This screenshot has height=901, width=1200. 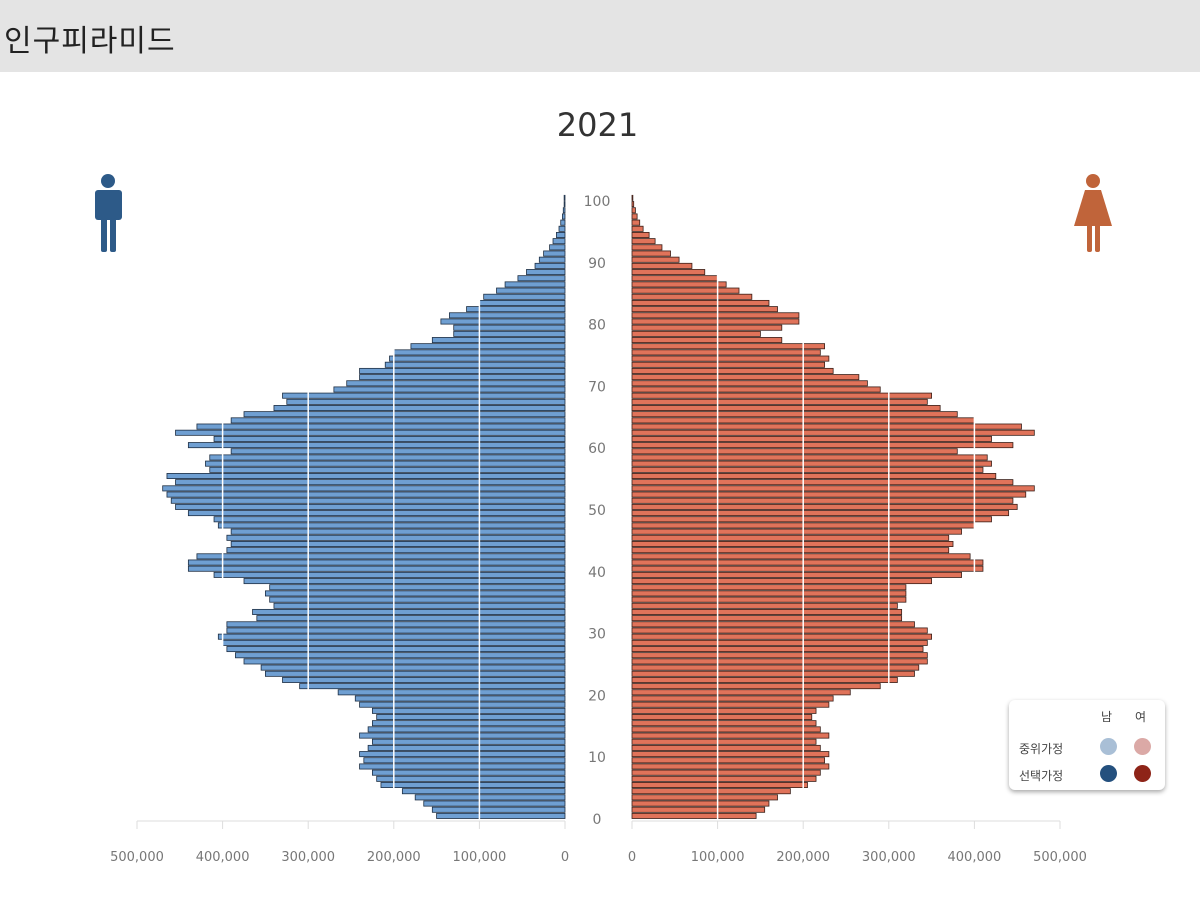 What do you see at coordinates (1142, 773) in the screenshot?
I see `legend-dot-female-selected` at bounding box center [1142, 773].